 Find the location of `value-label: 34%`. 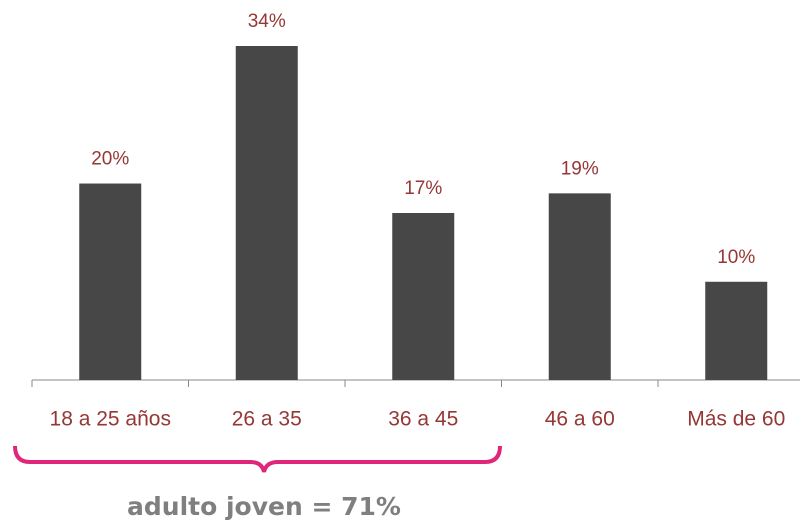

value-label: 34% is located at coordinates (267, 21).